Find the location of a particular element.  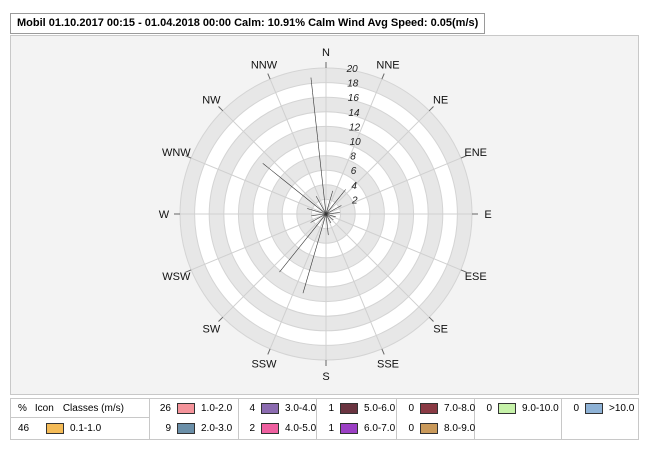

radial-tick-label: 4 is located at coordinates (354, 186).